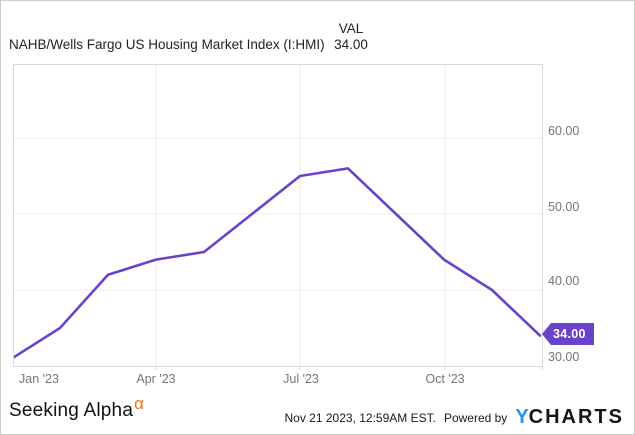 The height and width of the screenshot is (435, 635). Describe the element at coordinates (301, 379) in the screenshot. I see `x-axis-tick-label: Jul '23` at that location.